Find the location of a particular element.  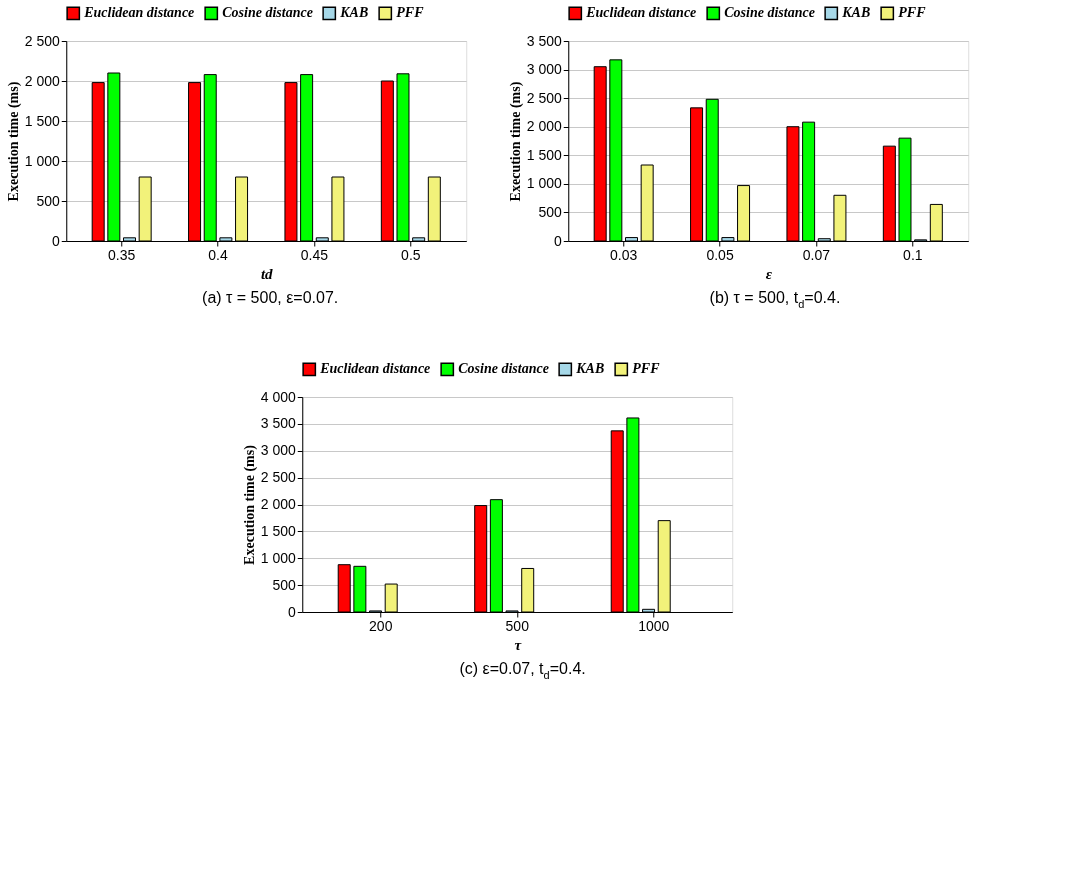

text: (a) τ = 500, ε=0.07. is located at coordinates (270, 297).